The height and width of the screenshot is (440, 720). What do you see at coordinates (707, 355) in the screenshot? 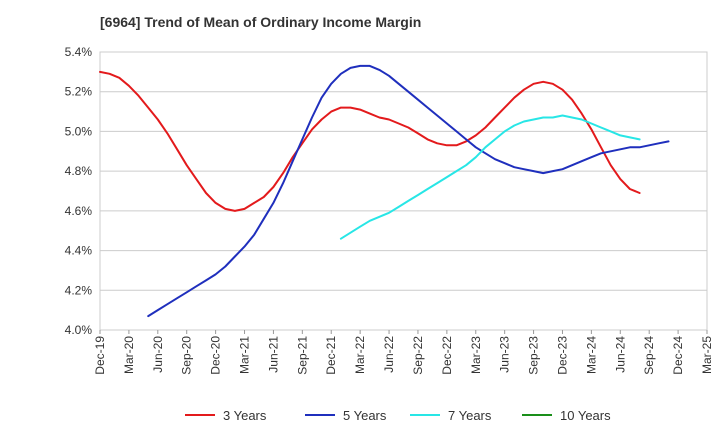
I see `x-tick-label: Mar-25` at bounding box center [707, 355].